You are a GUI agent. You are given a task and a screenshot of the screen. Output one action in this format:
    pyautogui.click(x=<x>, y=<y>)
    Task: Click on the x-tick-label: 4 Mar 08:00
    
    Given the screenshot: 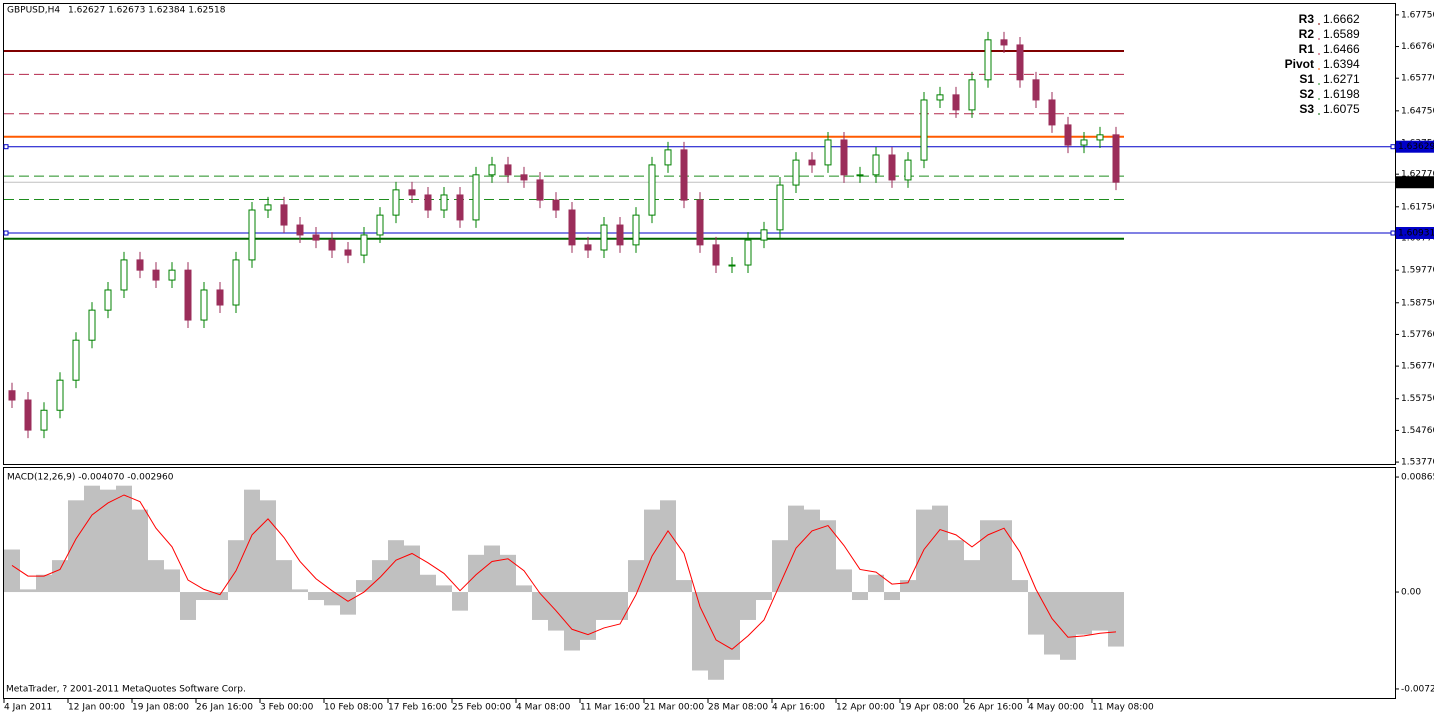 What is the action you would take?
    pyautogui.click(x=543, y=708)
    